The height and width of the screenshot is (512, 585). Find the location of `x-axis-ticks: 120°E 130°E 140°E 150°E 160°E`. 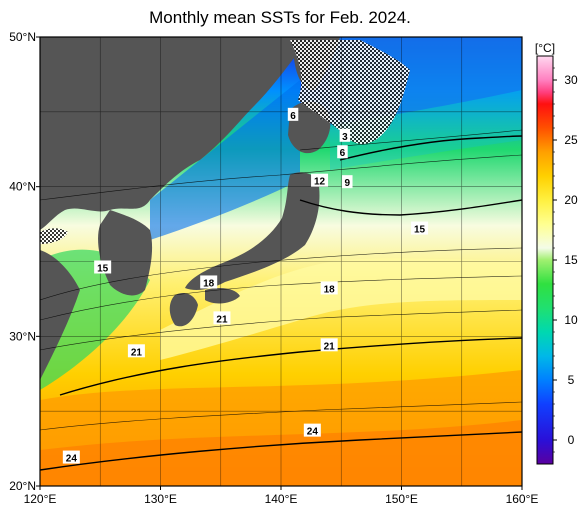

x-axis-ticks: 120°E 130°E 140°E 150°E 160°E is located at coordinates (281, 496).